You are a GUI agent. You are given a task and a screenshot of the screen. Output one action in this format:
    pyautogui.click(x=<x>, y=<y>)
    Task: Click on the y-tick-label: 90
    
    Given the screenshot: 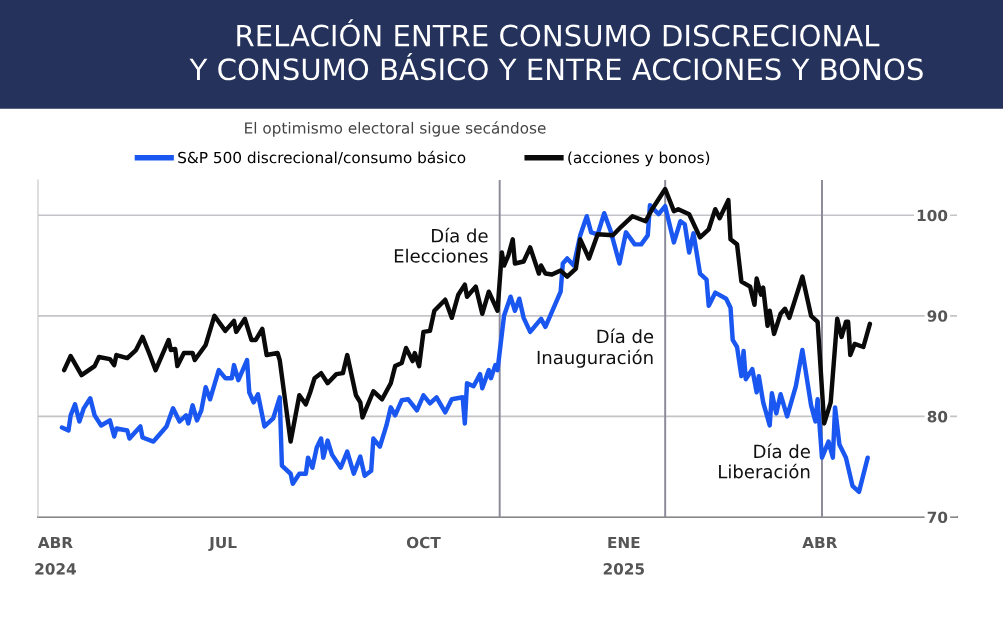 What is the action you would take?
    pyautogui.click(x=937, y=316)
    